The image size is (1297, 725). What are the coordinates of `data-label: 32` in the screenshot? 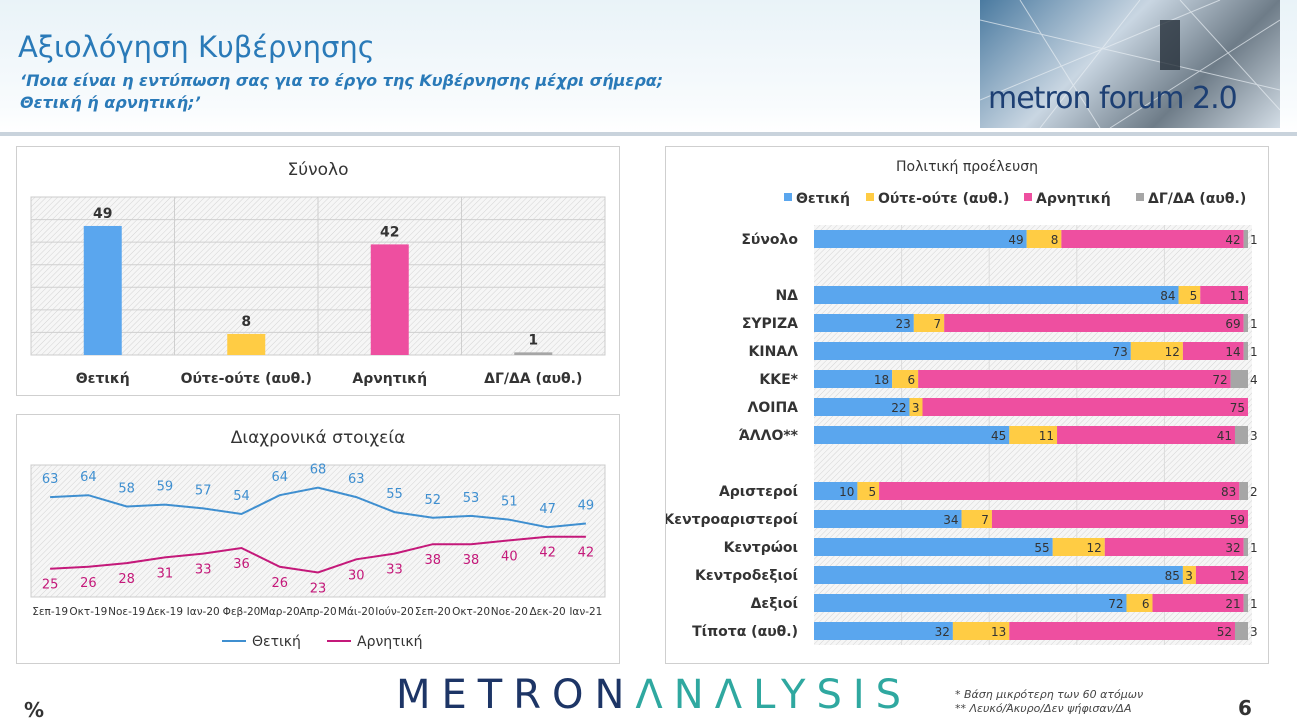 It's located at (1232, 548).